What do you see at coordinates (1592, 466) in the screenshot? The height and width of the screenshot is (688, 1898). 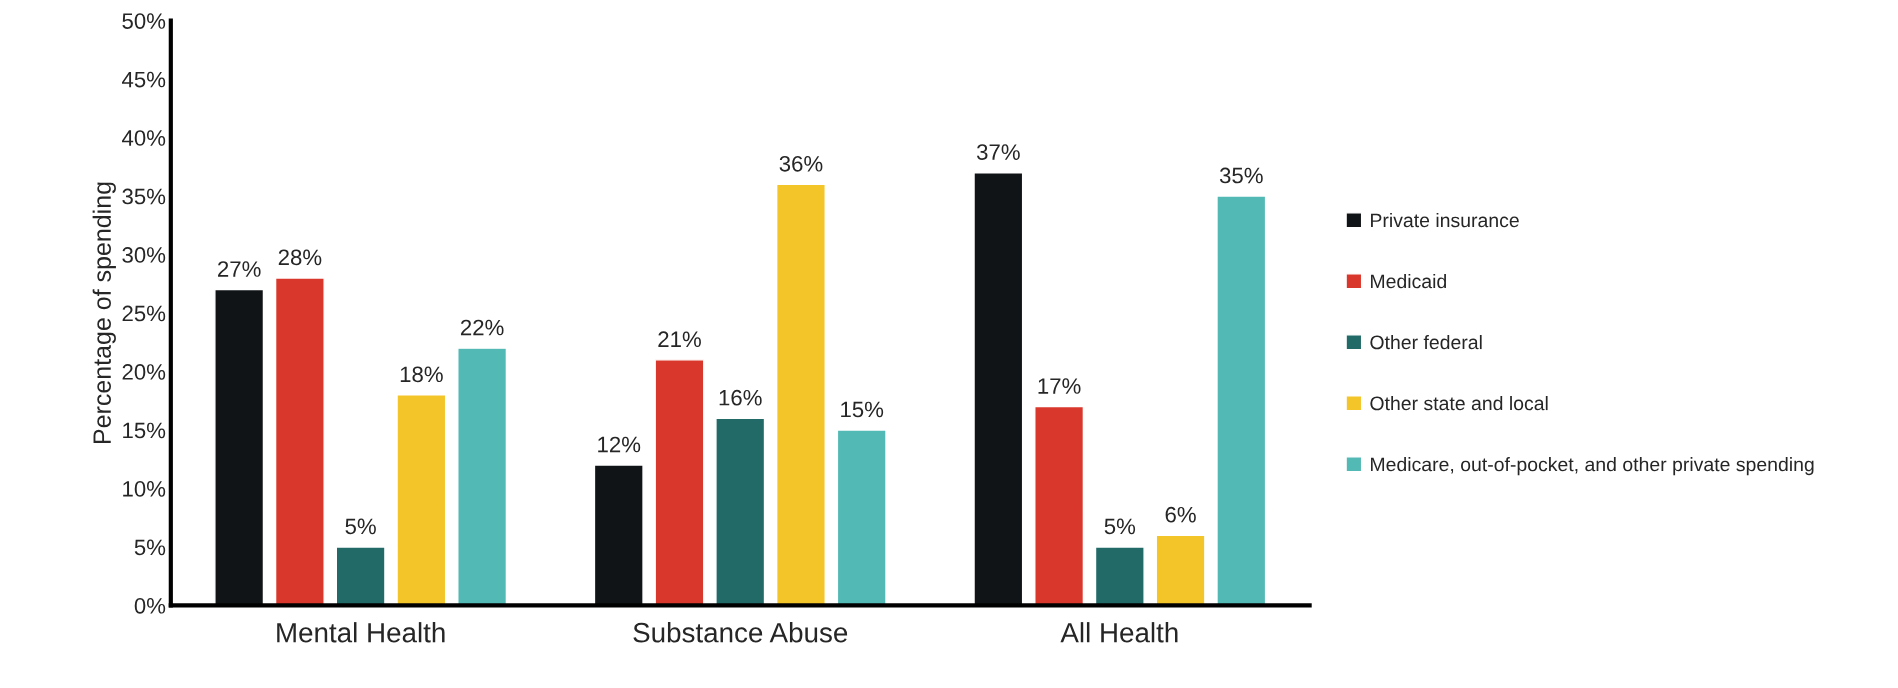 I see `legend-label: Medicare, out-of-pocket, and other private spending` at bounding box center [1592, 466].